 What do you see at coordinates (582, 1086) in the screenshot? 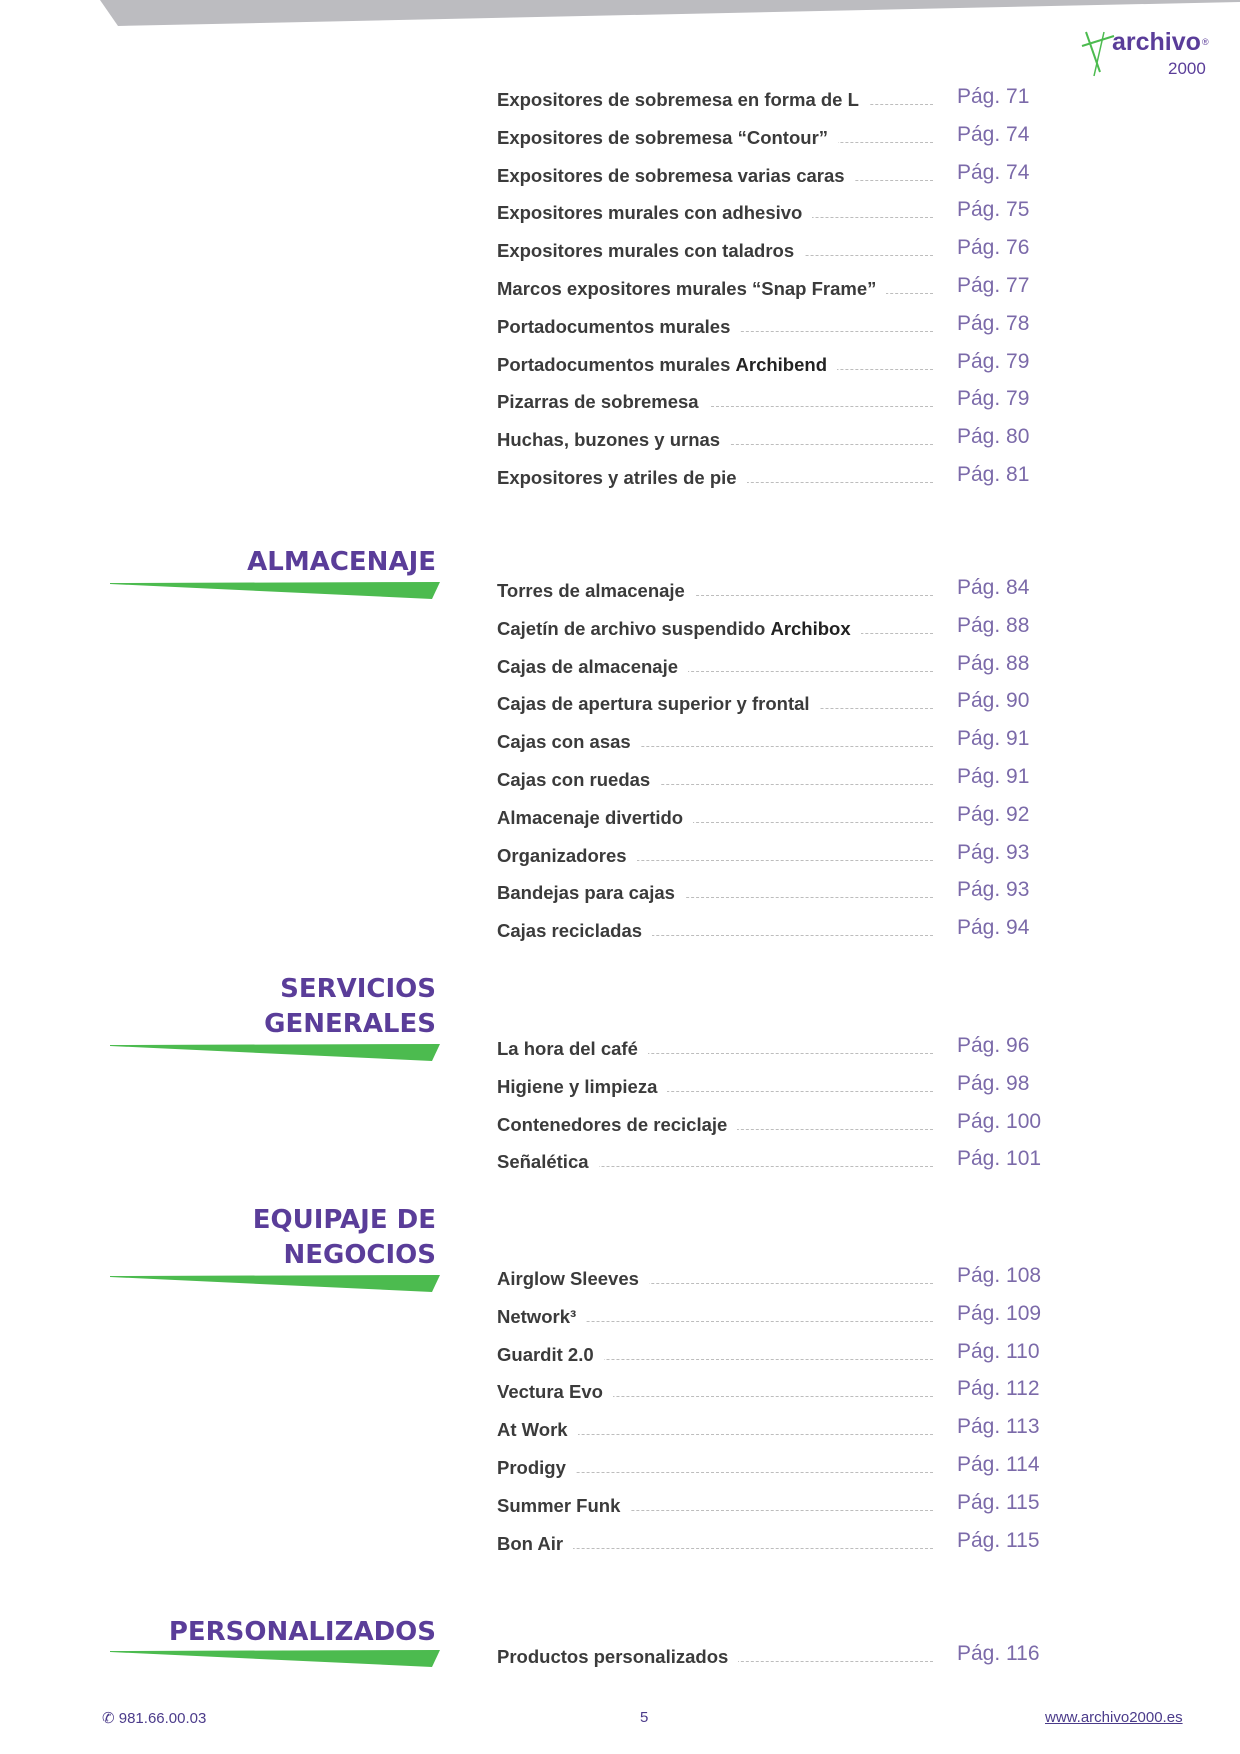
I see `entry-title: Higiene y limpieza` at bounding box center [582, 1086].